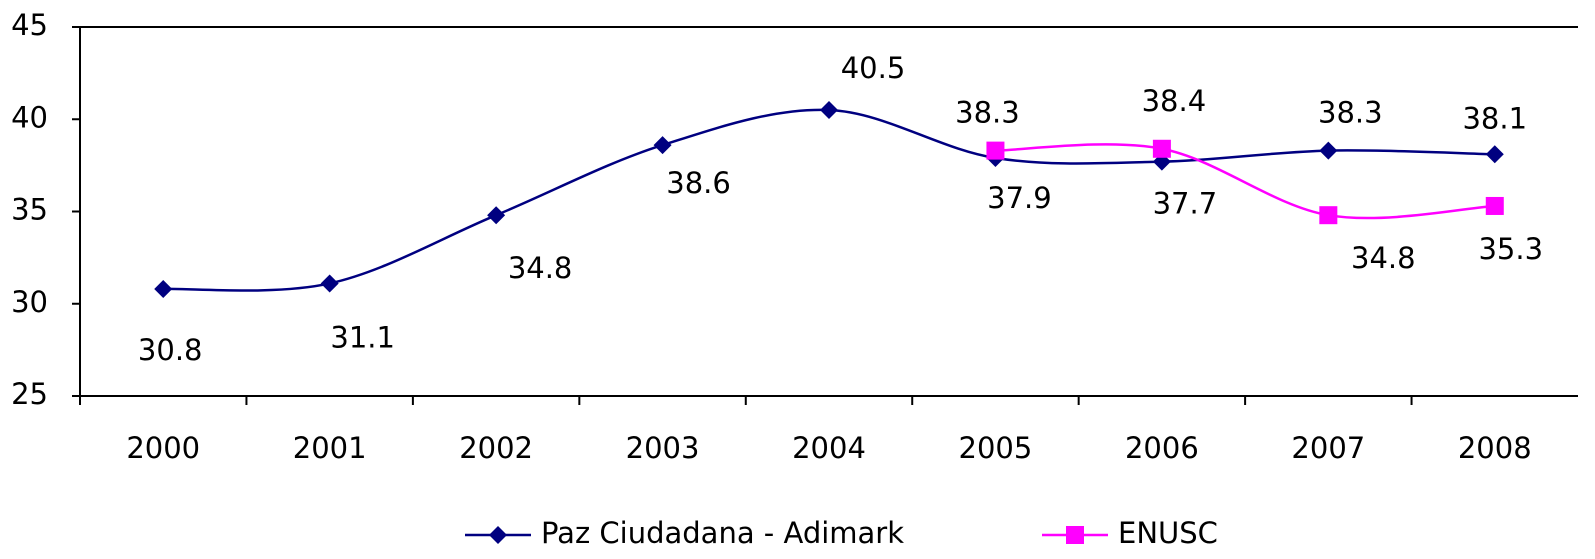 The width and height of the screenshot is (1595, 559). Describe the element at coordinates (29, 394) in the screenshot. I see `y-tick-label: 25` at that location.